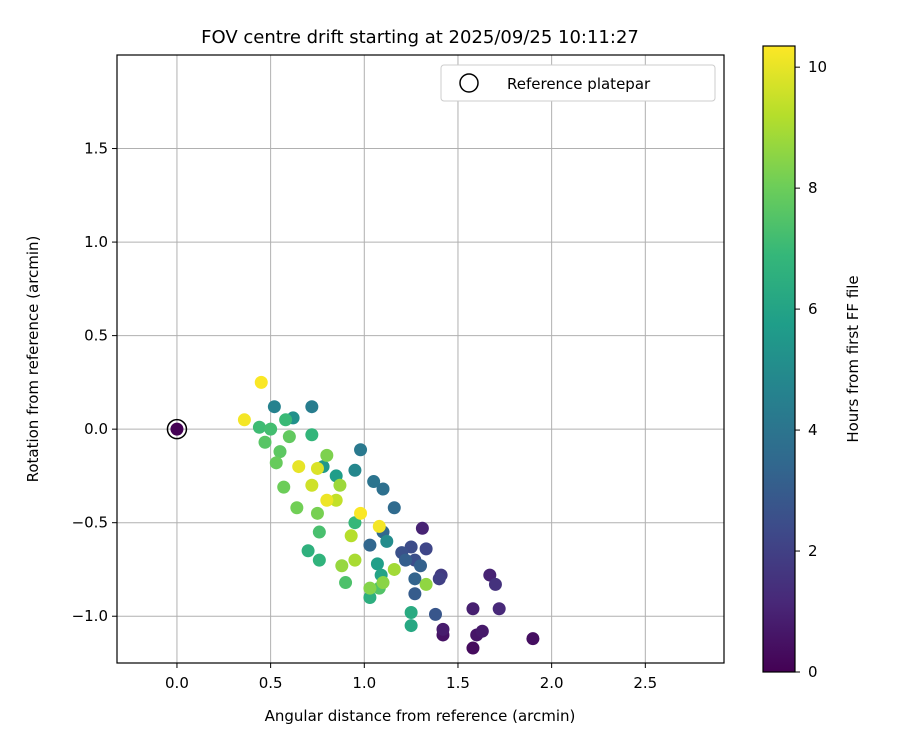 This screenshot has width=900, height=750. Describe the element at coordinates (469, 83) in the screenshot. I see `legend-marker-icon` at that location.